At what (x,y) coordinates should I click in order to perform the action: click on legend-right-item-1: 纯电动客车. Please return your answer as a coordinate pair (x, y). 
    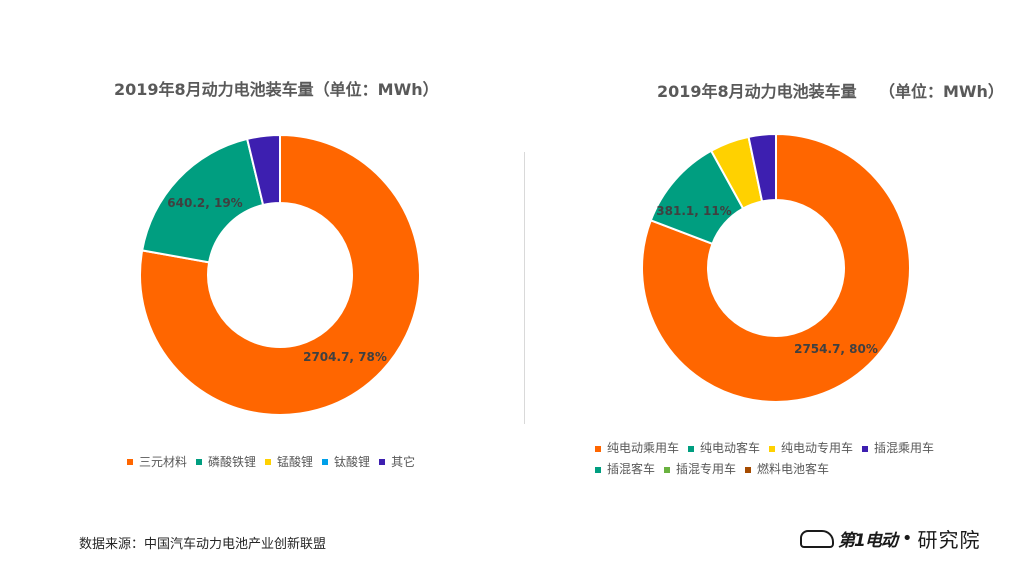
    Looking at the image, I should click on (724, 448).